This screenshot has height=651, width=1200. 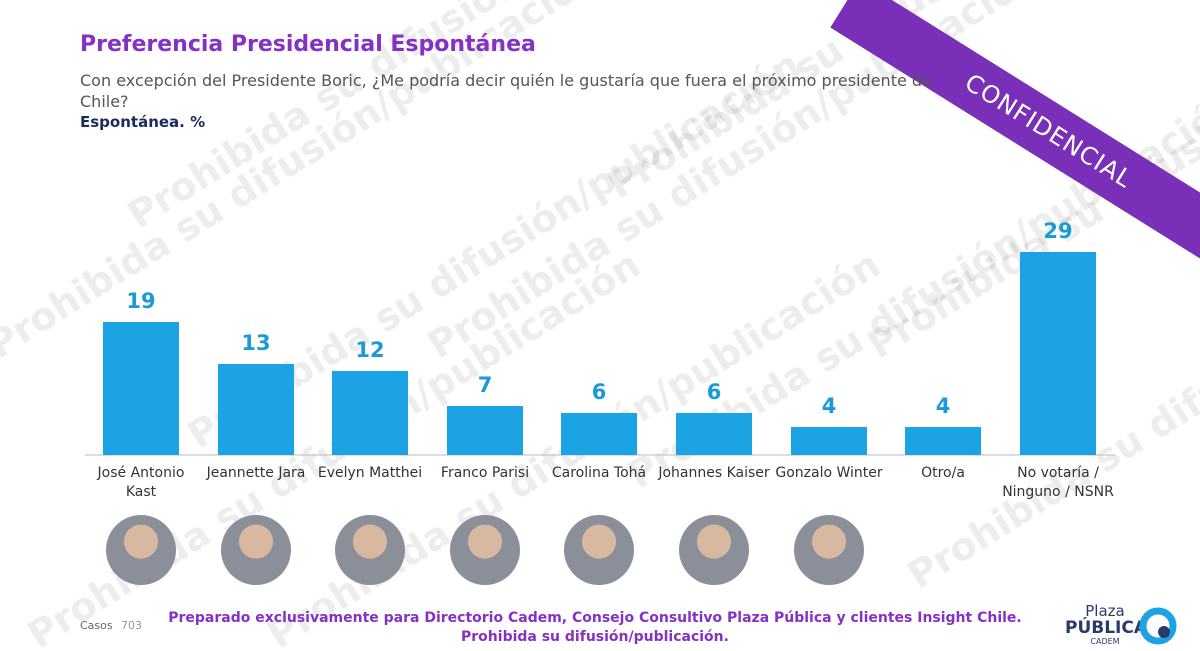 I want to click on footer-note: Prohibida su difusión/publicación., so click(x=595, y=637).